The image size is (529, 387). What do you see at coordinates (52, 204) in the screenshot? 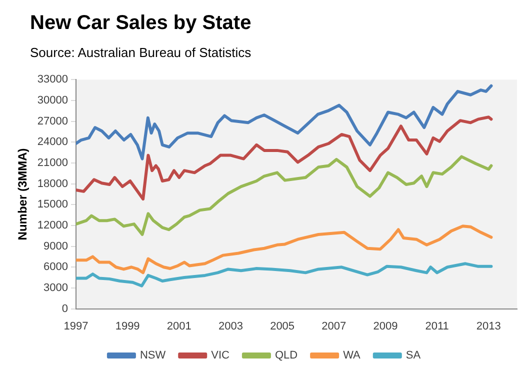
I see `y-tick-label: 15000` at bounding box center [52, 204].